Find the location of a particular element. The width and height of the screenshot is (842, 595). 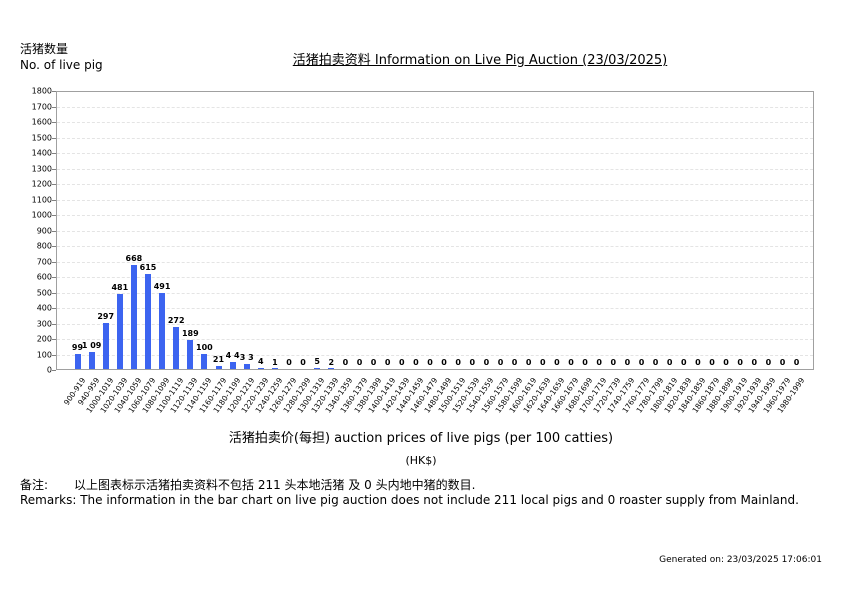

bar-value-label: 21 is located at coordinates (218, 359).